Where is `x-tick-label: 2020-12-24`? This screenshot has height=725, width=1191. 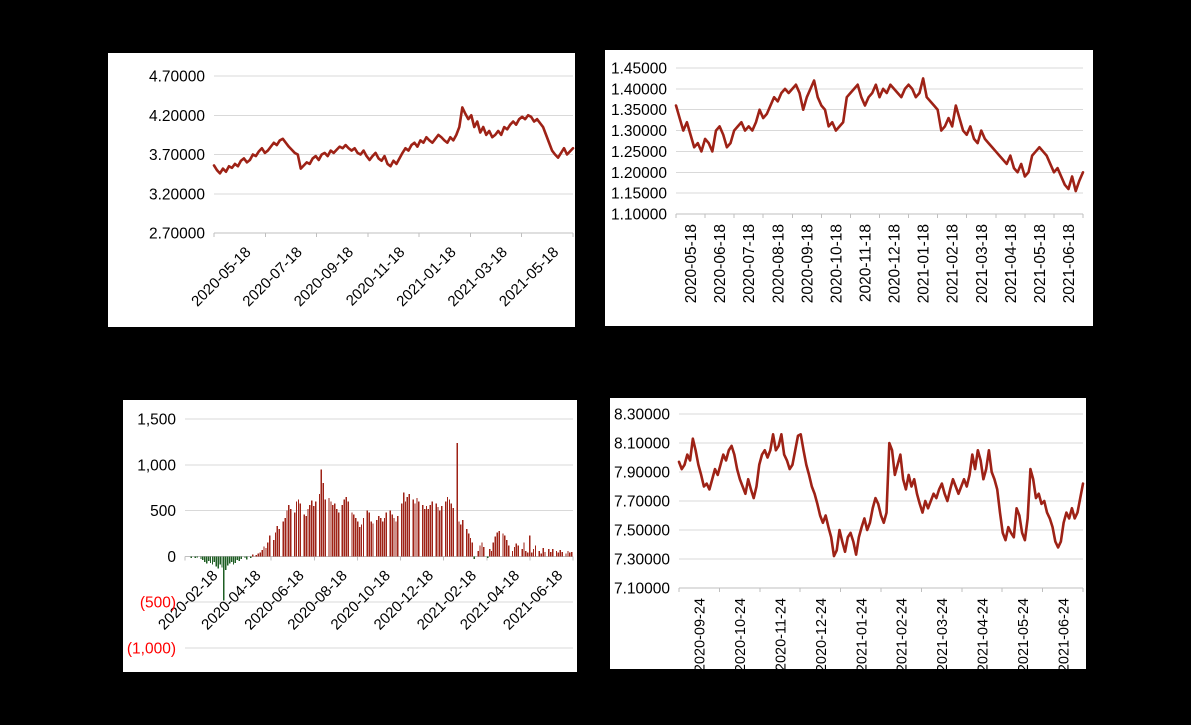 x-tick-label: 2020-12-24 is located at coordinates (822, 633).